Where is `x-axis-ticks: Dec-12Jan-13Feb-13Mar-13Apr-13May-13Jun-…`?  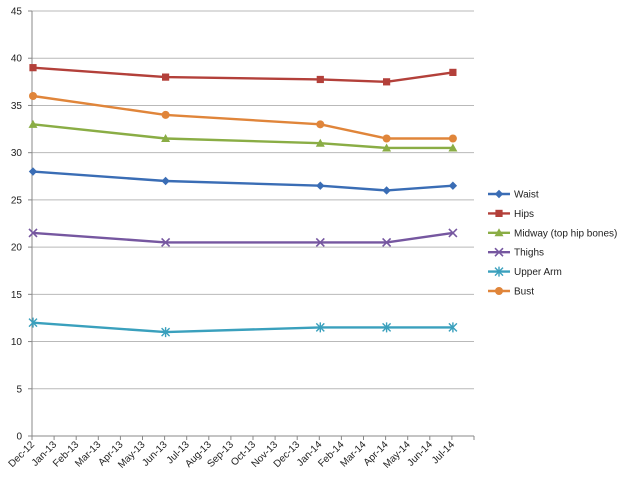 x-axis-ticks: Dec-12Jan-13Feb-13Mar-13Apr-13May-13Jun-… is located at coordinates (241, 453).